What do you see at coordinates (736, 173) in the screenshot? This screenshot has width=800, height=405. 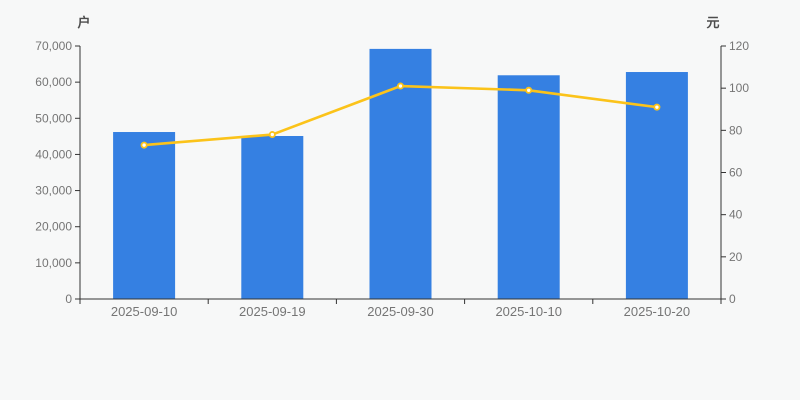 I see `right-axis-tick-label: 60` at bounding box center [736, 173].